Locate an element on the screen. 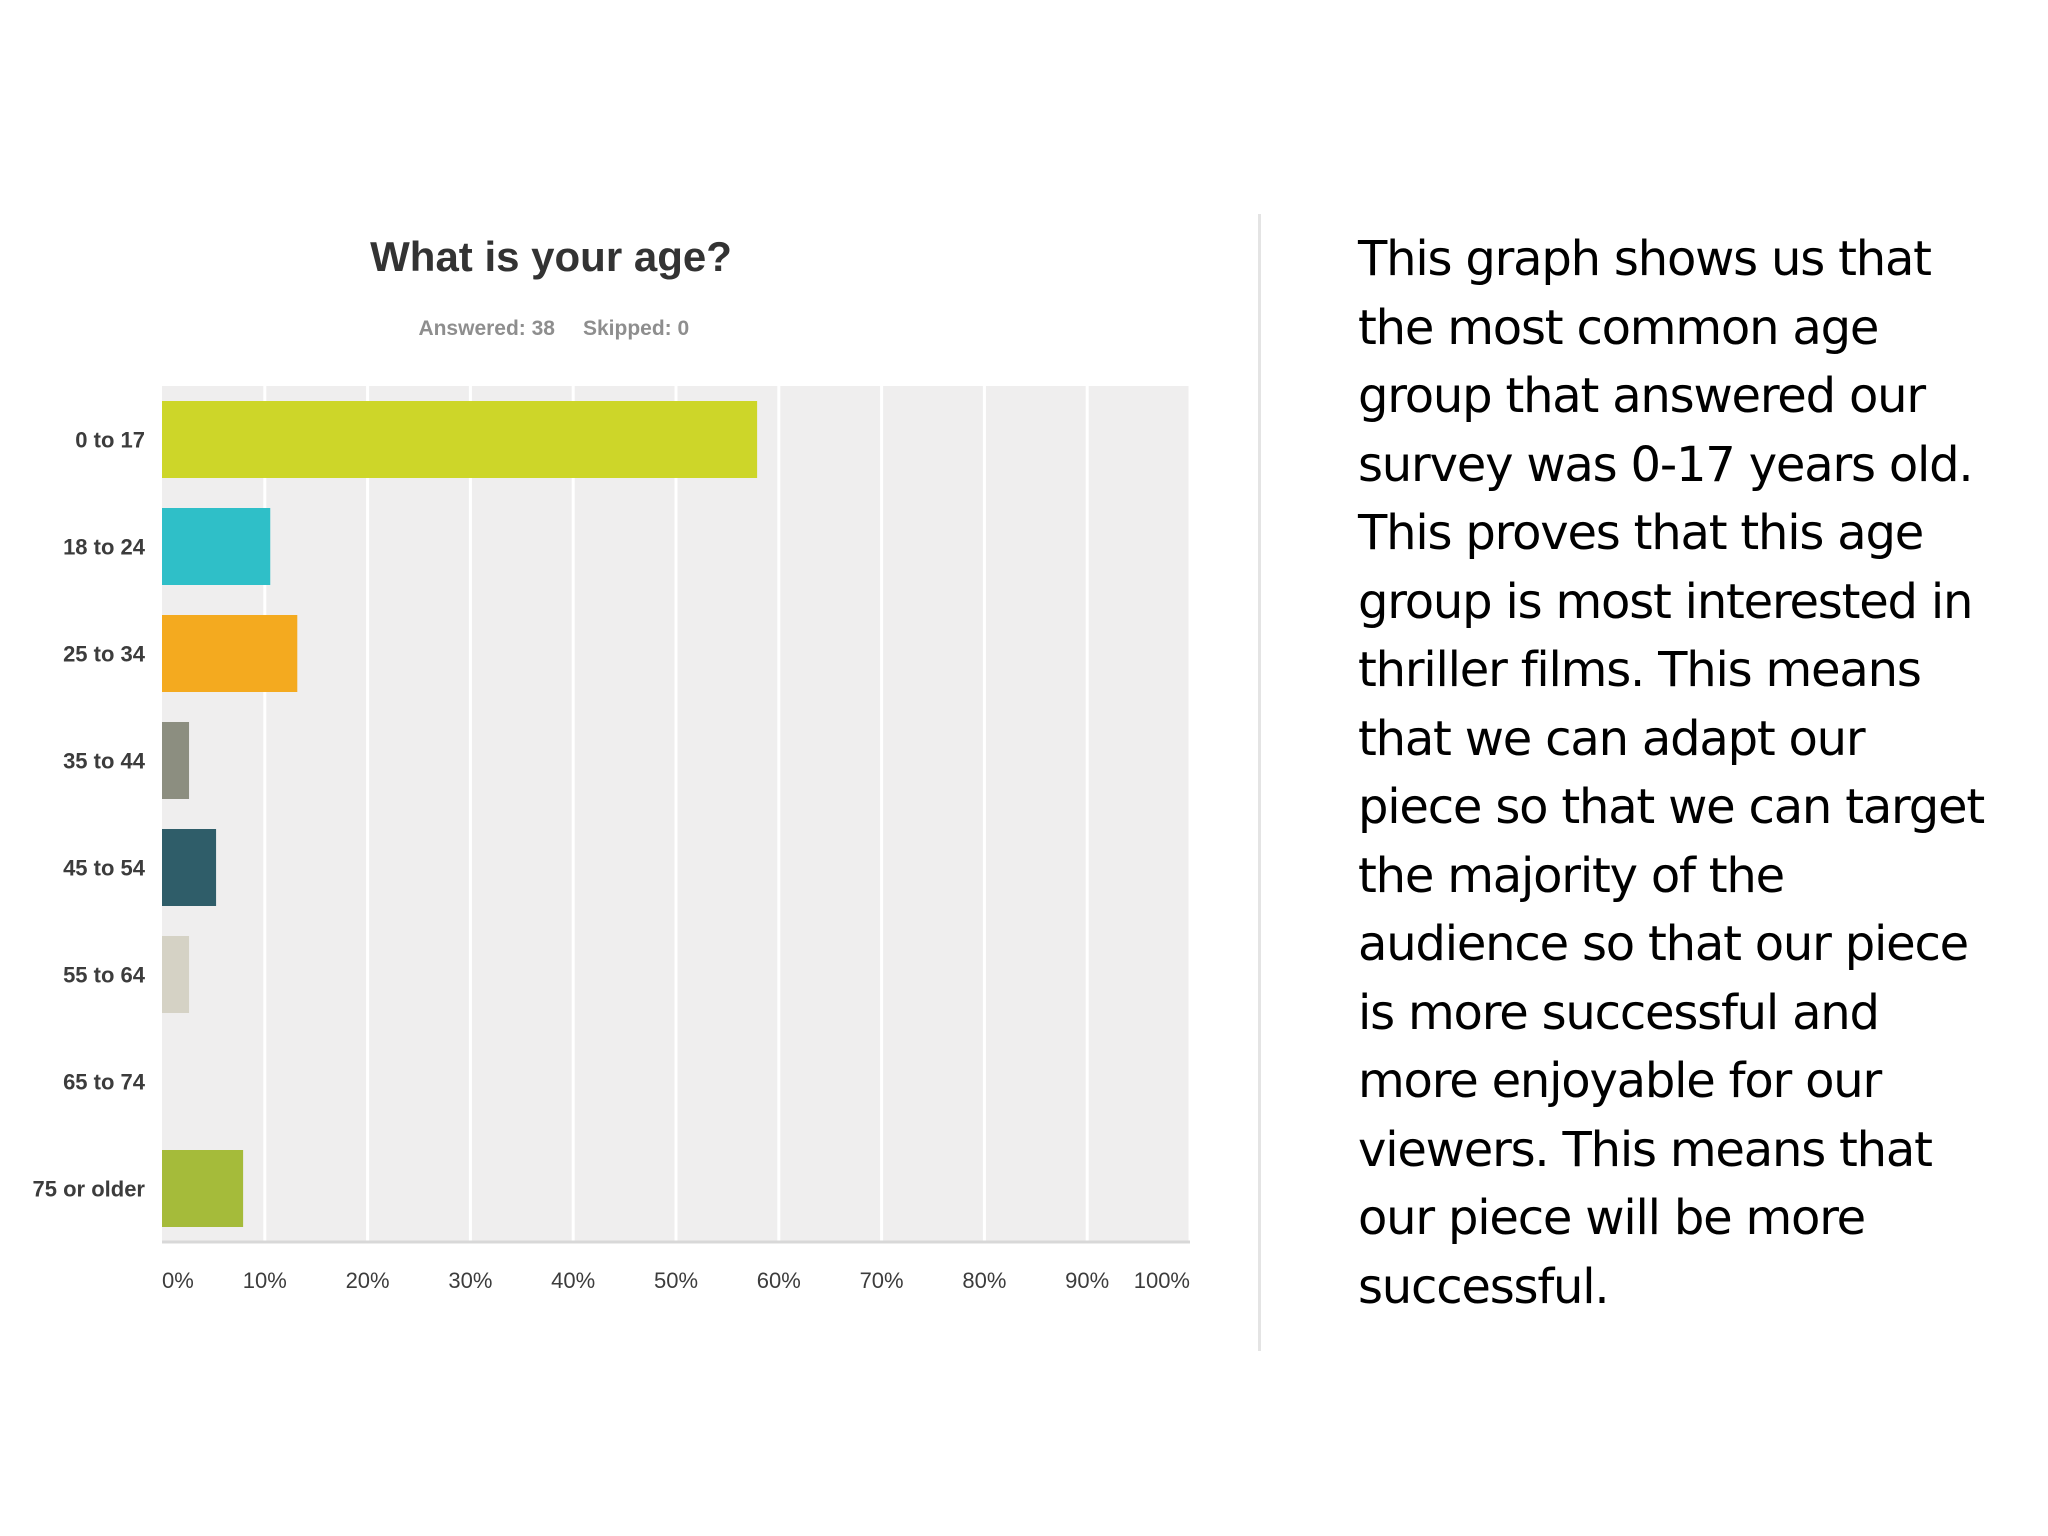 This screenshot has height=1536, width=2048. chart-skipped-count: Skipped: 0 is located at coordinates (636, 328).